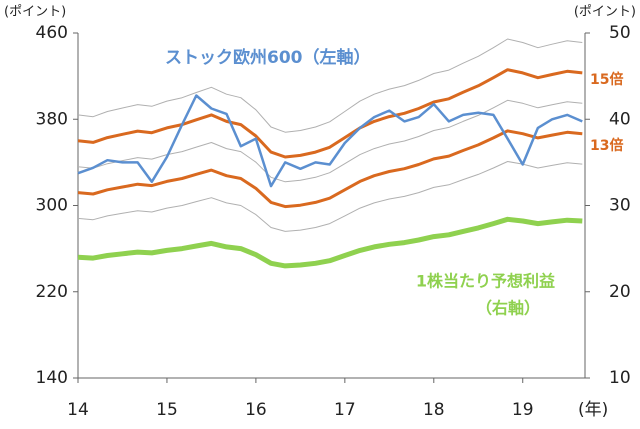 The image size is (640, 429). I want to click on series-label: 1株当たり予想利益, so click(485, 281).